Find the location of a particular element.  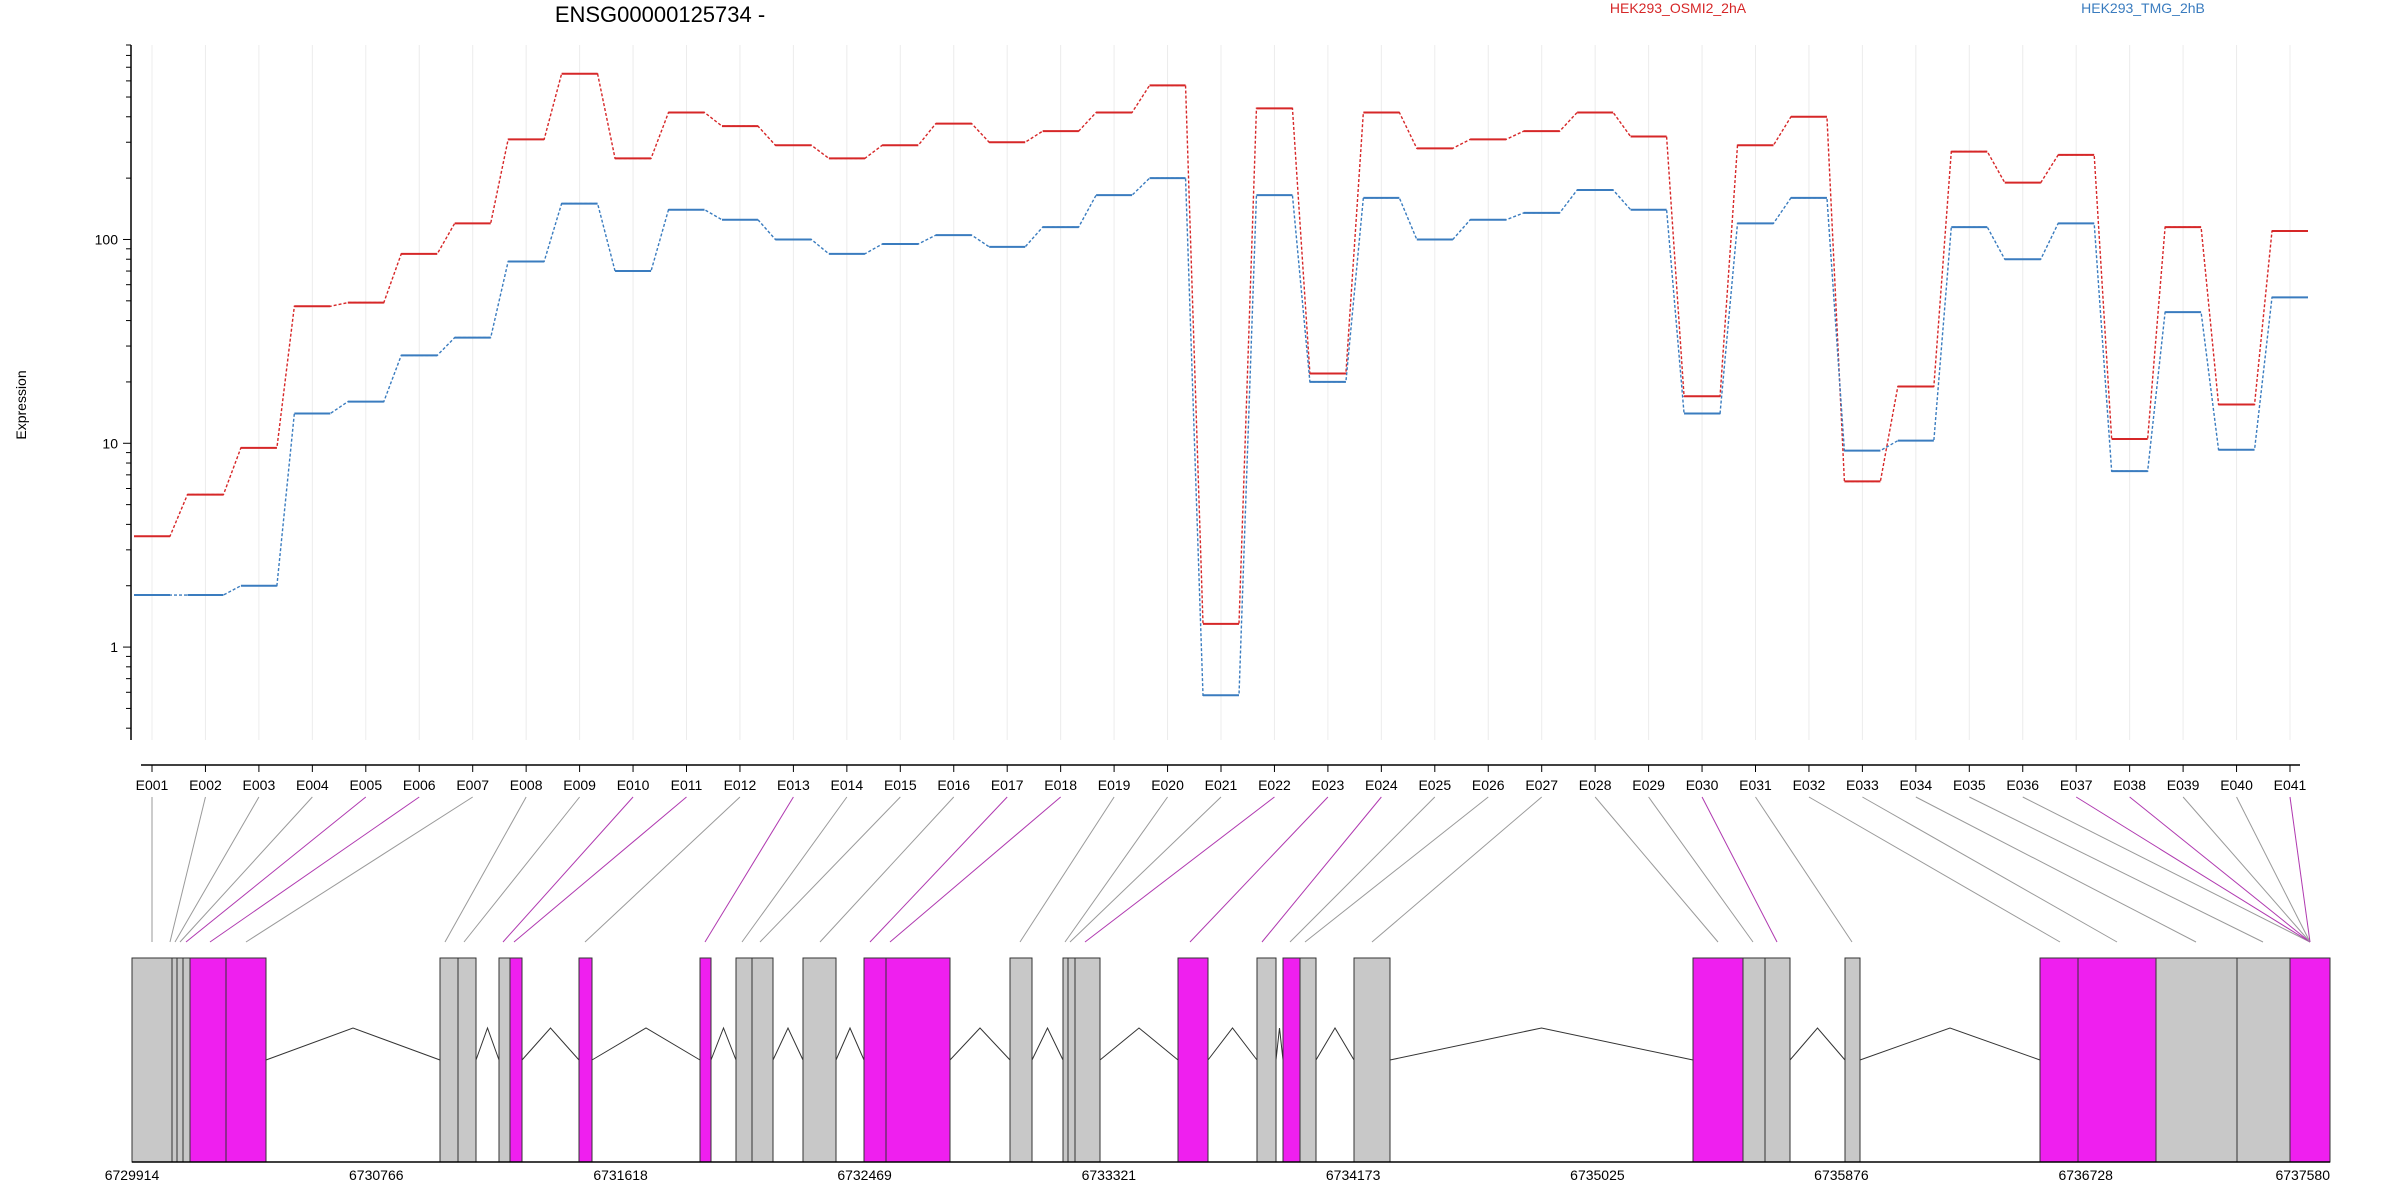

connector-E033 is located at coordinates (1990, 869).